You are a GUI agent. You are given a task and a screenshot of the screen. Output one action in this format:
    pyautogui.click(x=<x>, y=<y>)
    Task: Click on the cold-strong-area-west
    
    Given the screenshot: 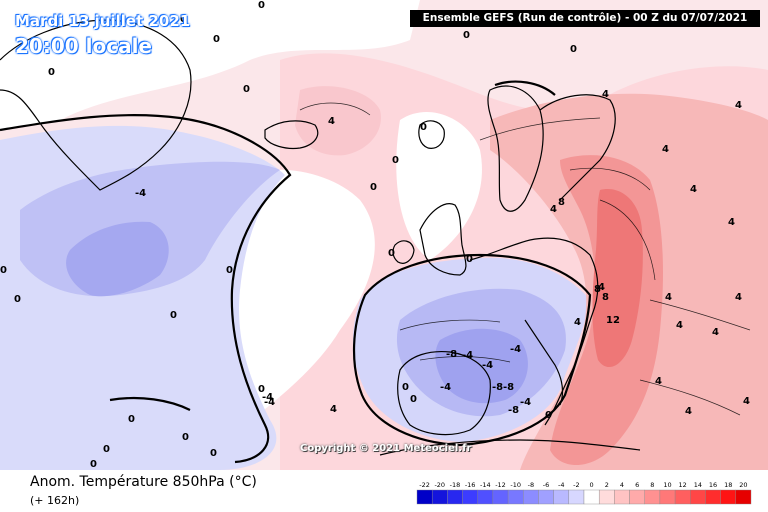 What is the action you would take?
    pyautogui.click(x=117, y=259)
    